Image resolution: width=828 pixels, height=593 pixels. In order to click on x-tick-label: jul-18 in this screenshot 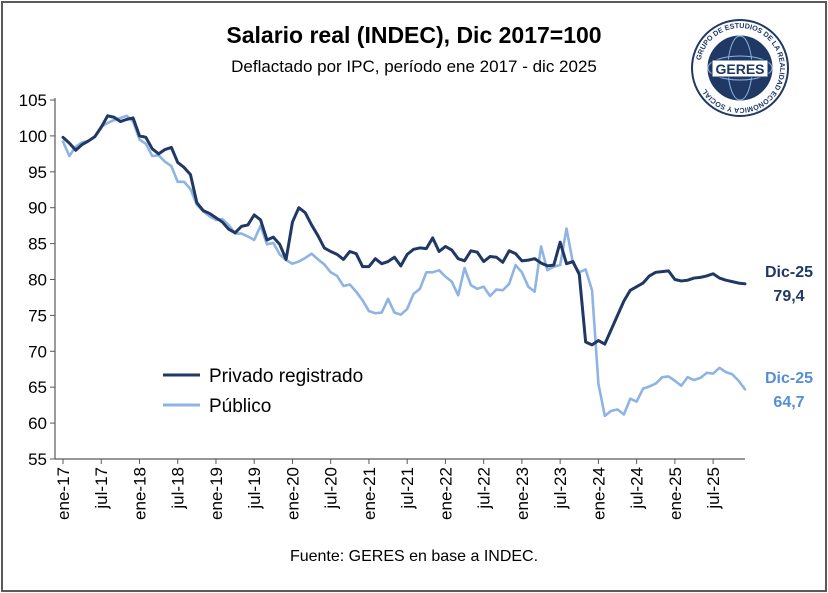, I will do `click(178, 488)`.